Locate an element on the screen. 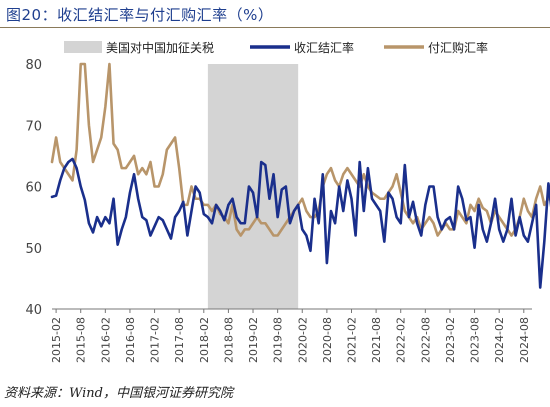  x-tick-label: 2015-02 is located at coordinates (56, 340).